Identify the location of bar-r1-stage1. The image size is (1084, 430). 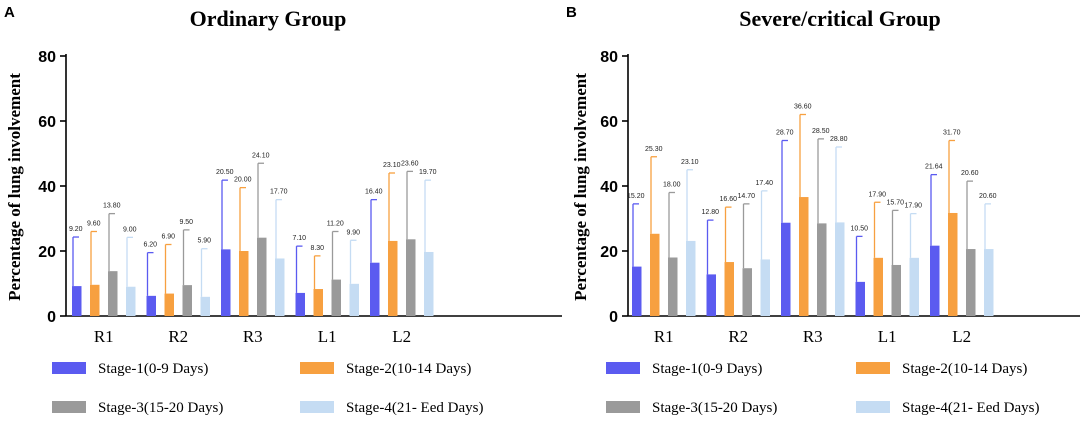
(637, 291).